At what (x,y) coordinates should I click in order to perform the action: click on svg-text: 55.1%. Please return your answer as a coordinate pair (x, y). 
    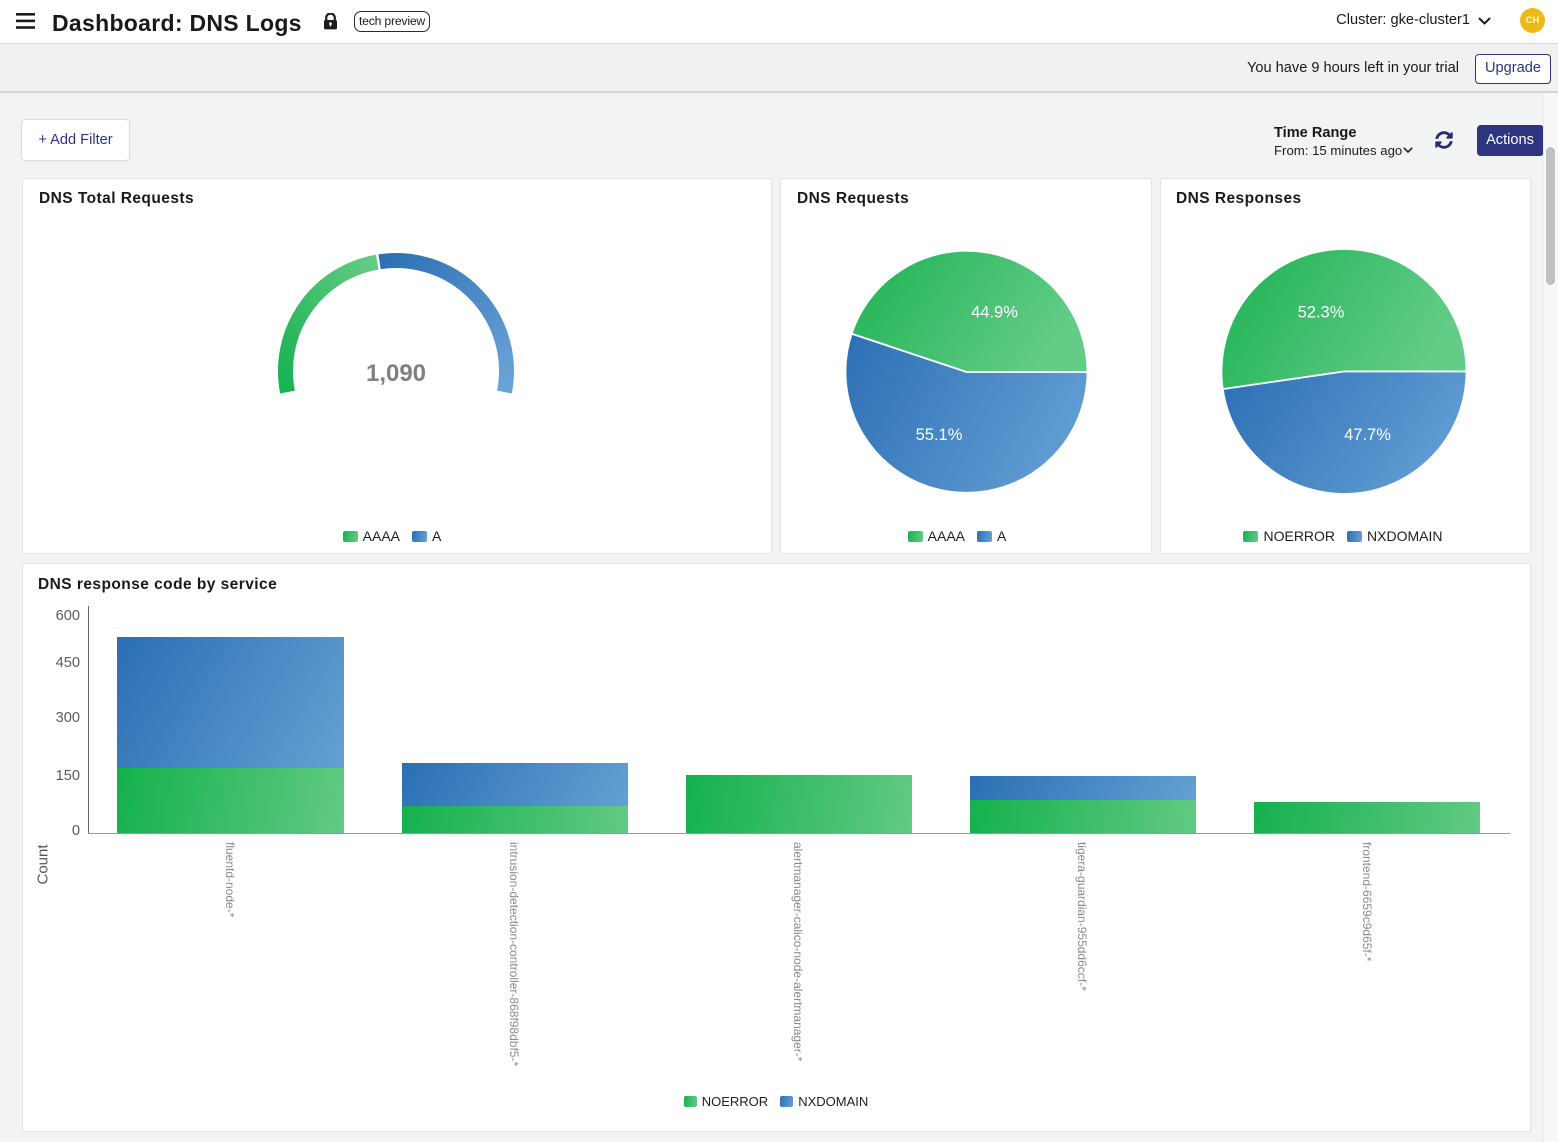
    Looking at the image, I should click on (939, 435).